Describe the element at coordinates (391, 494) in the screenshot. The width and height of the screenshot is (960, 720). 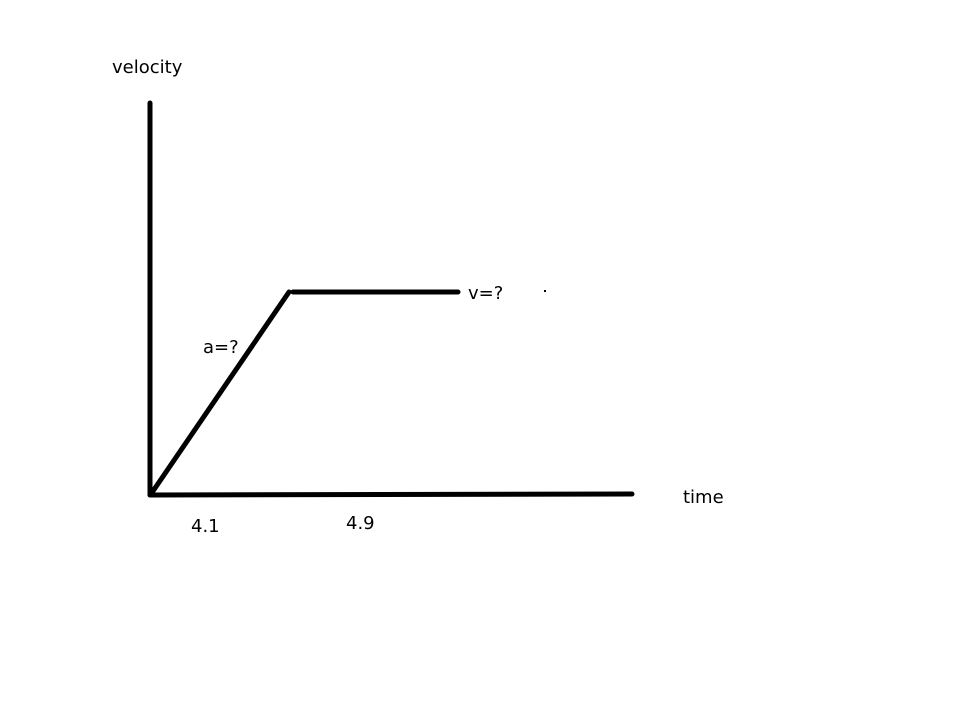
I see `x-axis-line` at that location.